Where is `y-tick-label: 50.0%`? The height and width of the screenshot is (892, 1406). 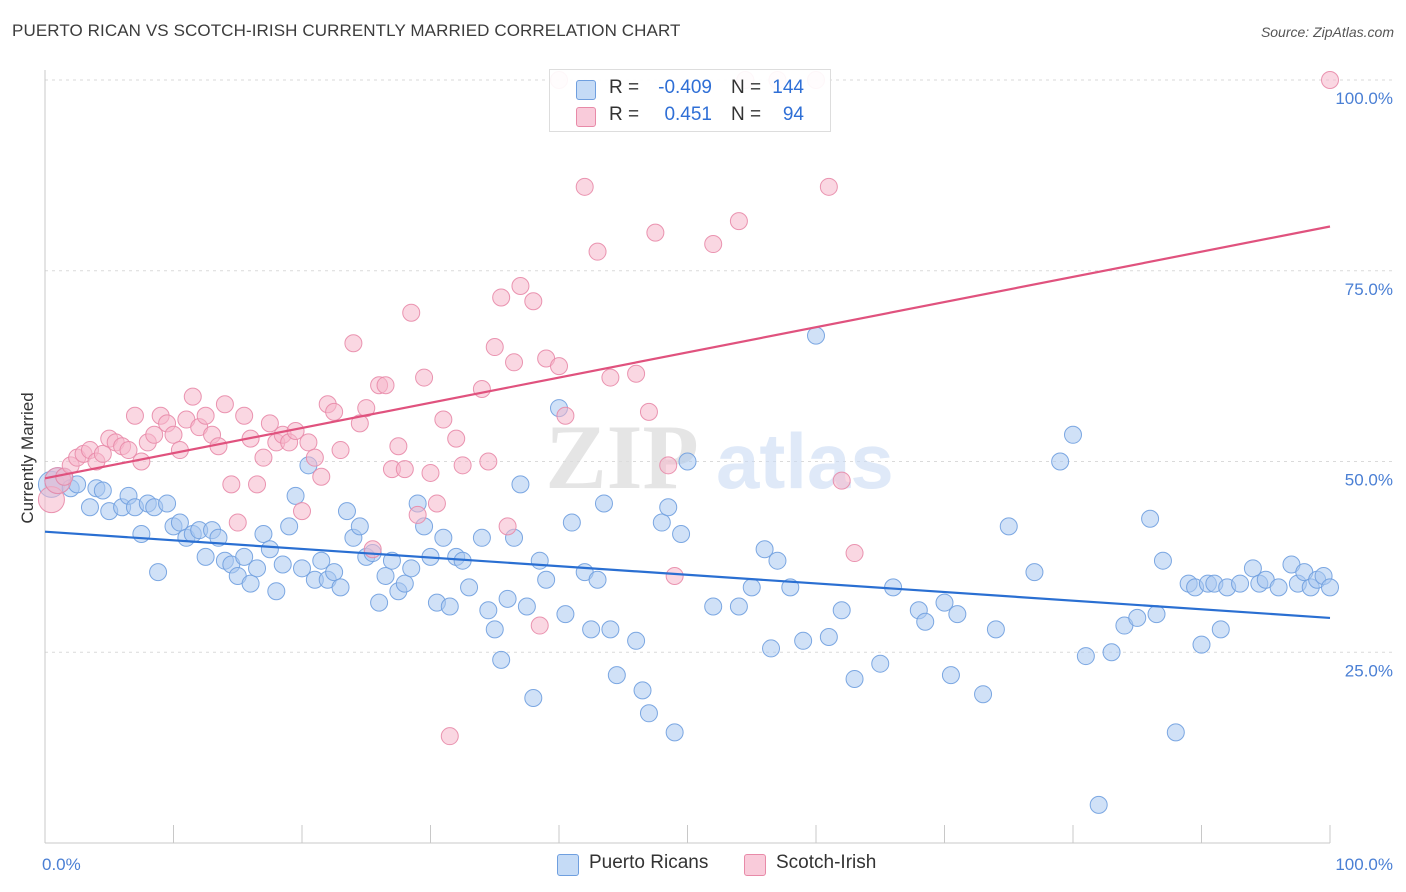
y-tick-label: 50.0% is located at coordinates (1369, 480).